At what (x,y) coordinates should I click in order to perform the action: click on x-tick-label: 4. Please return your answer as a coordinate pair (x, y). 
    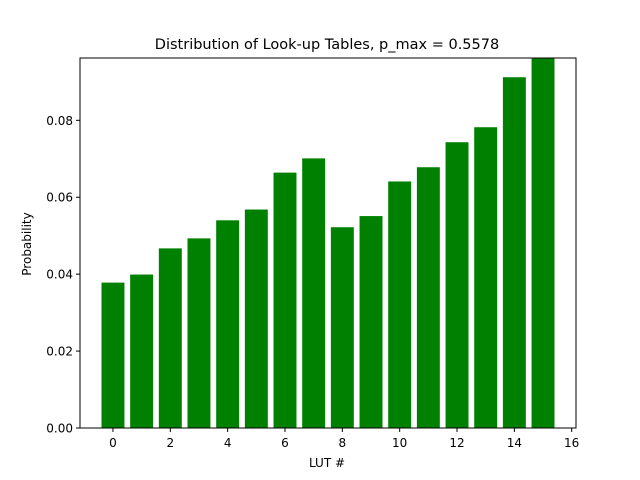
    Looking at the image, I should click on (228, 443).